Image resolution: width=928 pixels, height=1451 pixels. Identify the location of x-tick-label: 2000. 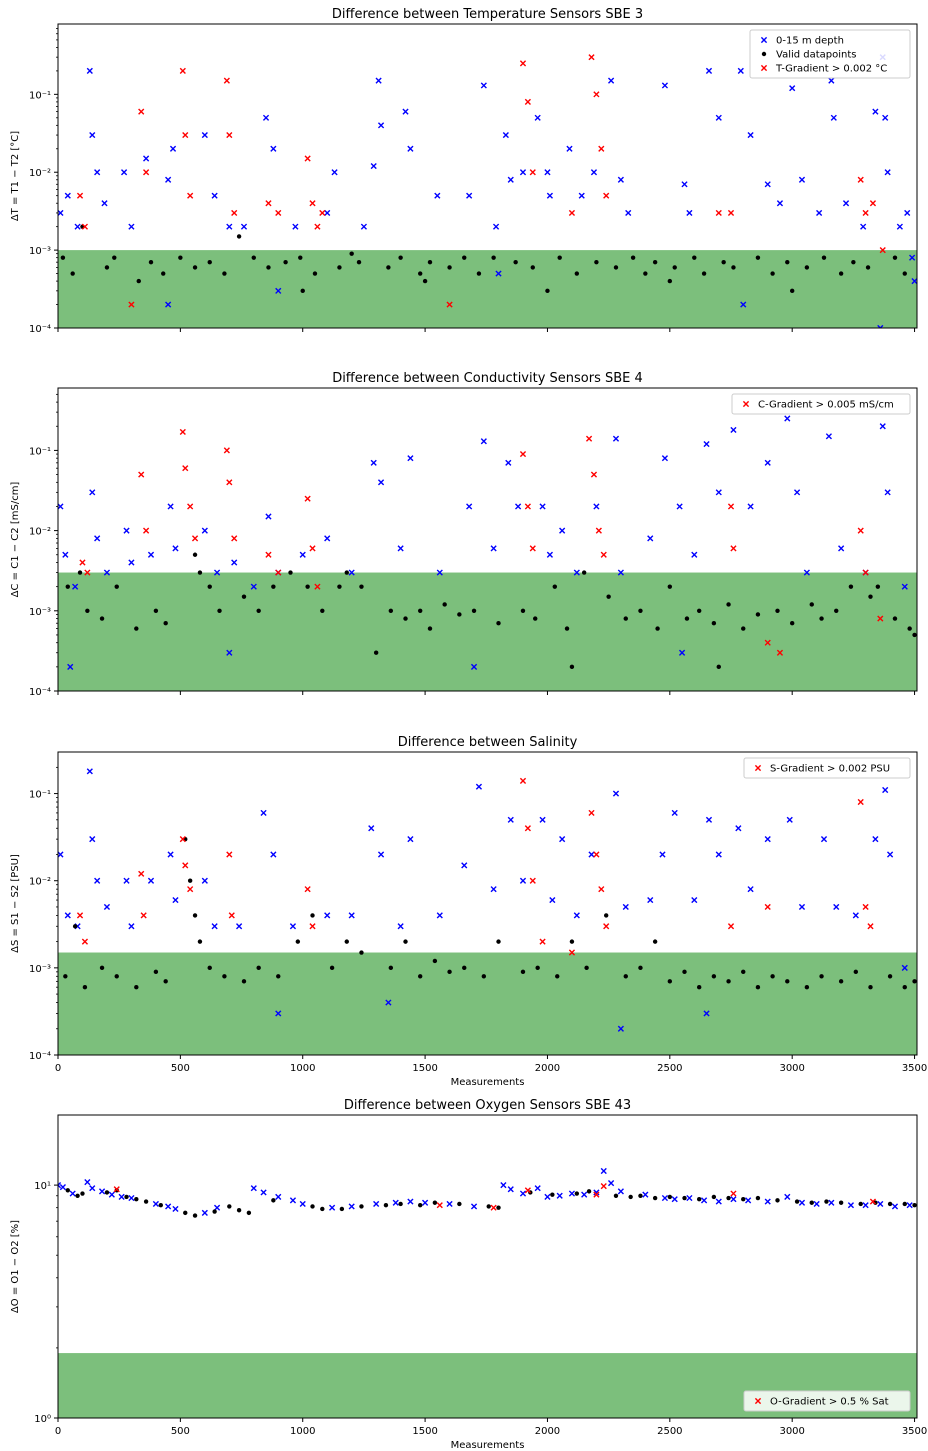
(547, 1431).